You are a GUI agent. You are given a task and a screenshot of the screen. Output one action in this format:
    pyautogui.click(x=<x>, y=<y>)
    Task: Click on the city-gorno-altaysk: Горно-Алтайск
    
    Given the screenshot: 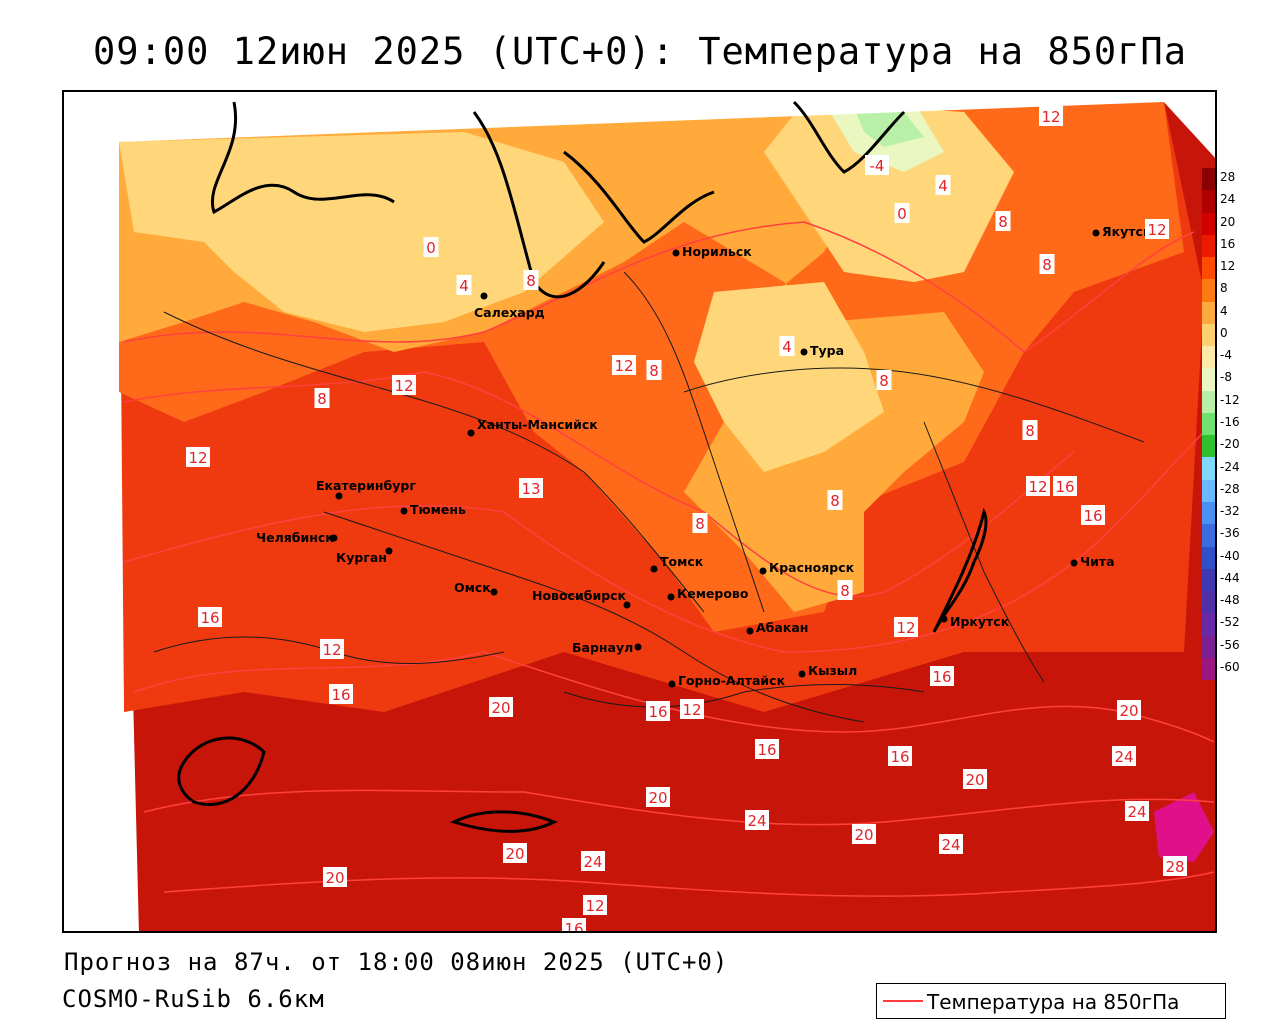 What is the action you would take?
    pyautogui.click(x=727, y=680)
    